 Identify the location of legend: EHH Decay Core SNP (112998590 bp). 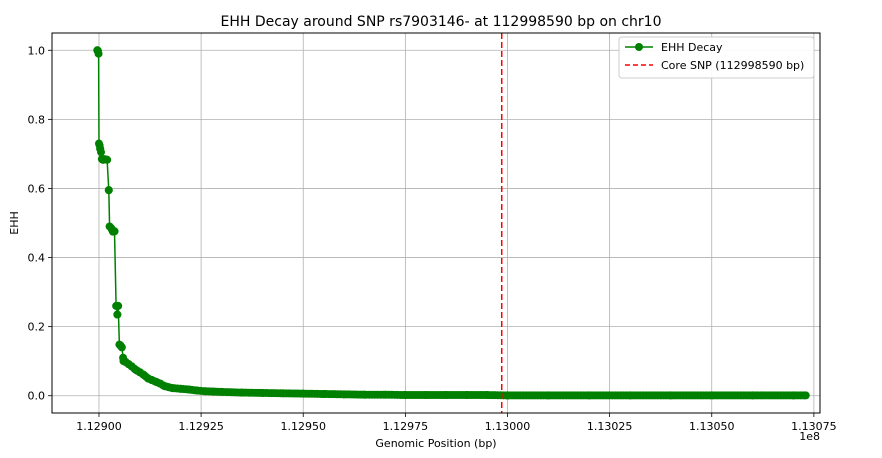
(716, 57).